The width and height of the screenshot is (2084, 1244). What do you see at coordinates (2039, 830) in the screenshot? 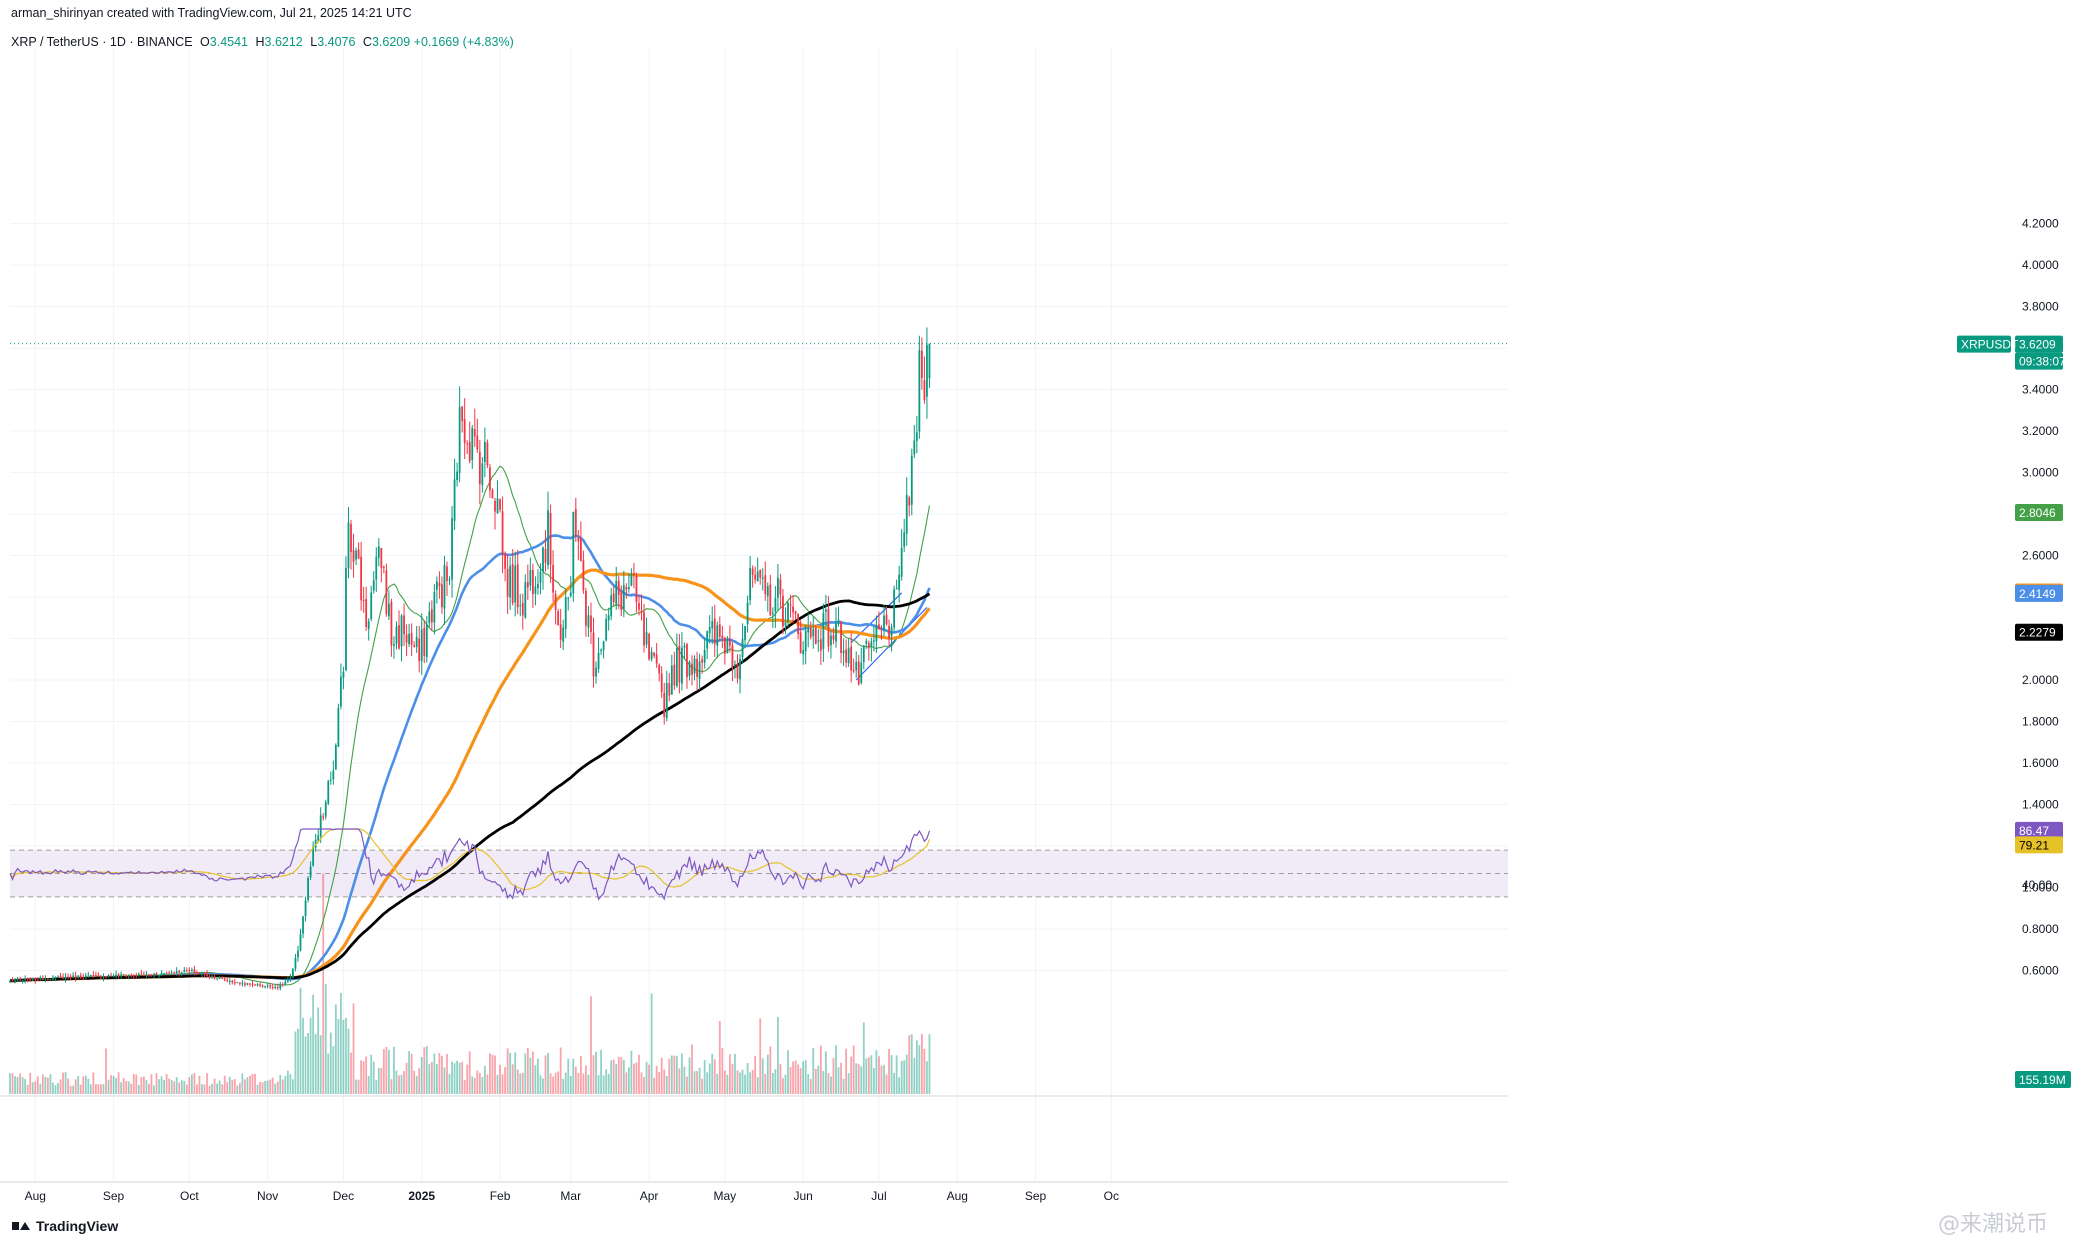
I see `rsi-value-tag-box` at bounding box center [2039, 830].